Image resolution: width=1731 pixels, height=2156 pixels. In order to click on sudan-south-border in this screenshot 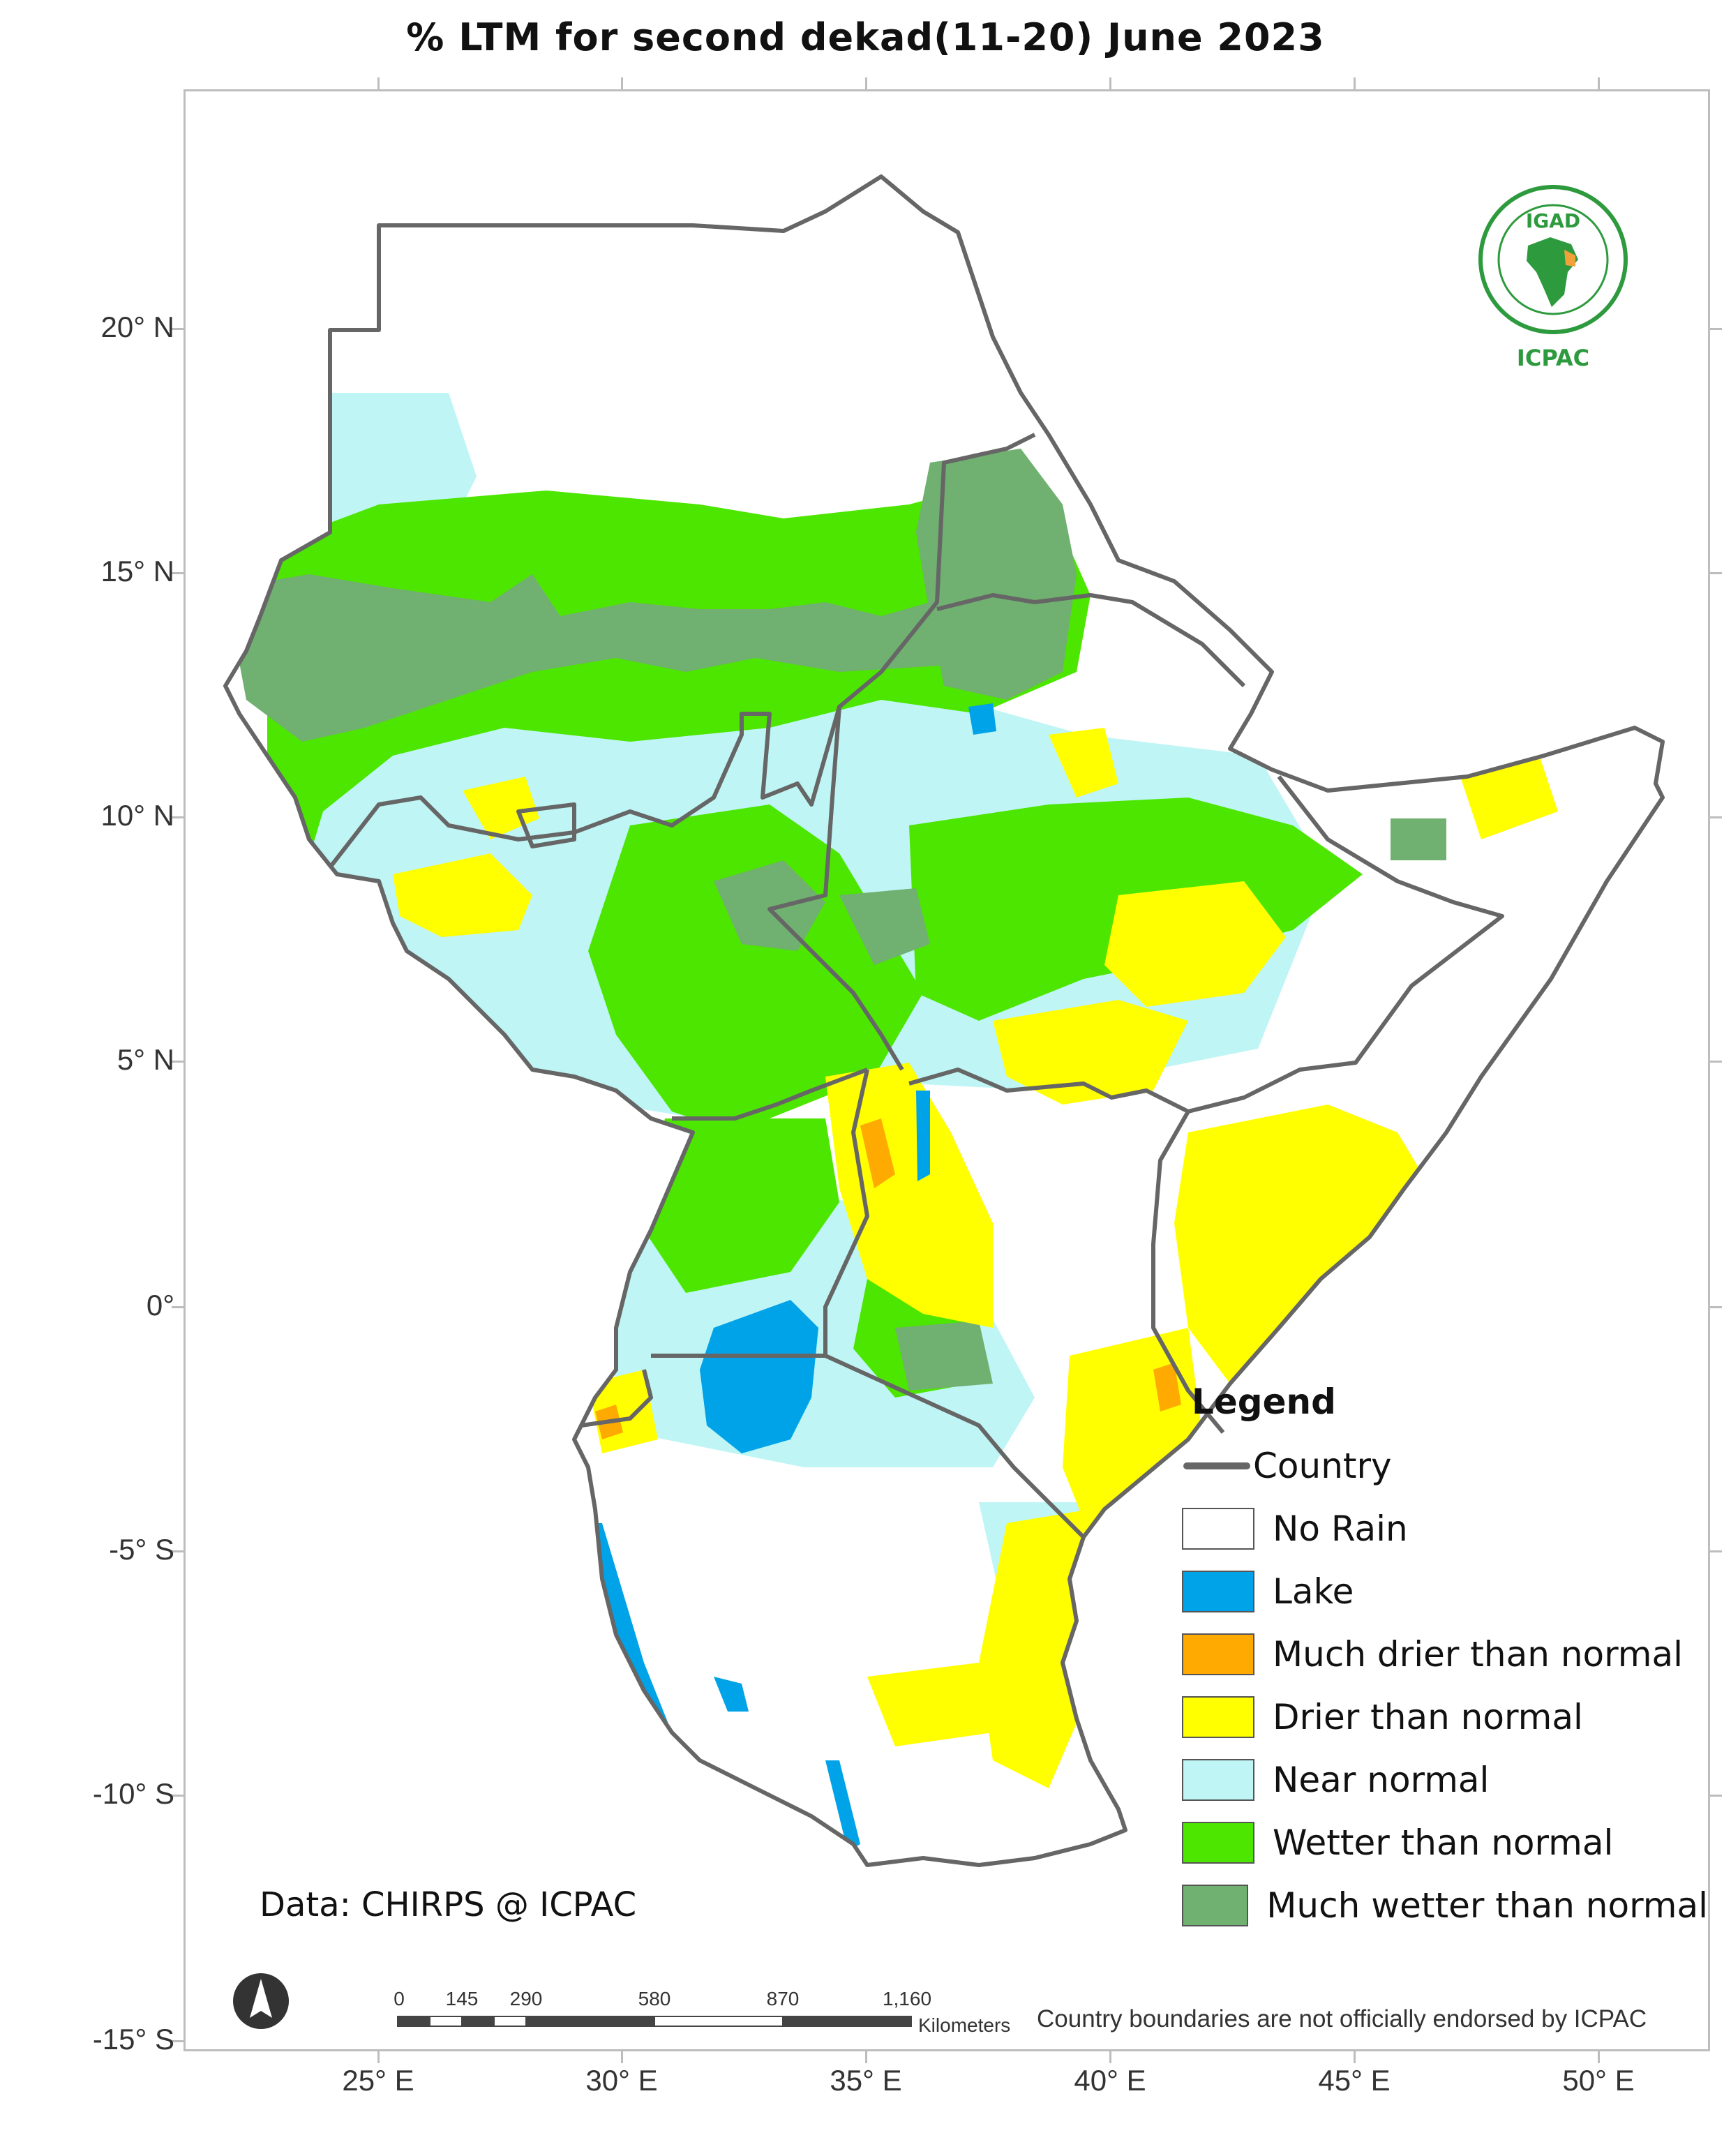, I will do `click(682, 651)`.